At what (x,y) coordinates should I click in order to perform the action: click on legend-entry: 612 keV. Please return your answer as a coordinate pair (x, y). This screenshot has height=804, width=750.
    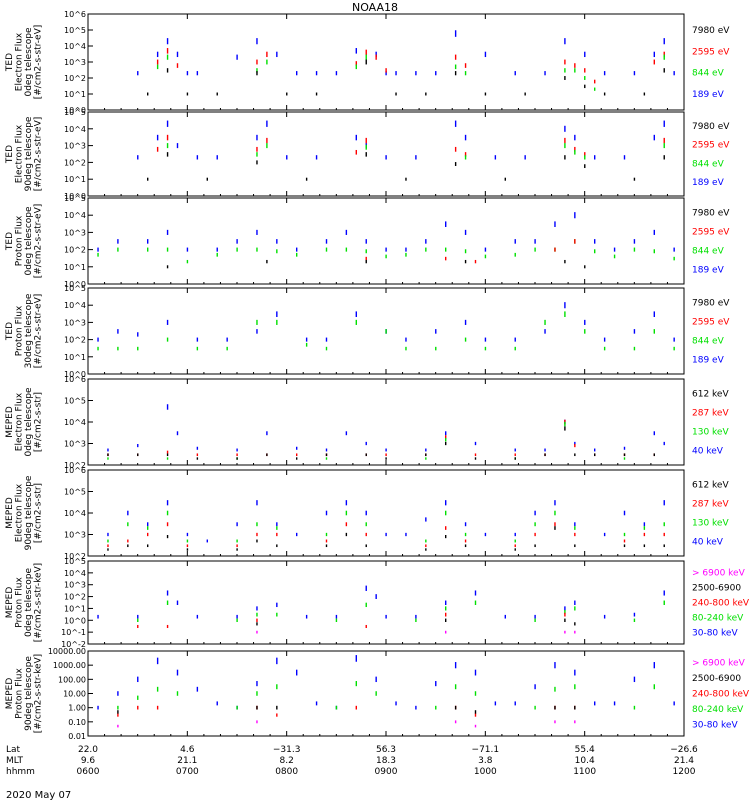
    Looking at the image, I should click on (710, 394).